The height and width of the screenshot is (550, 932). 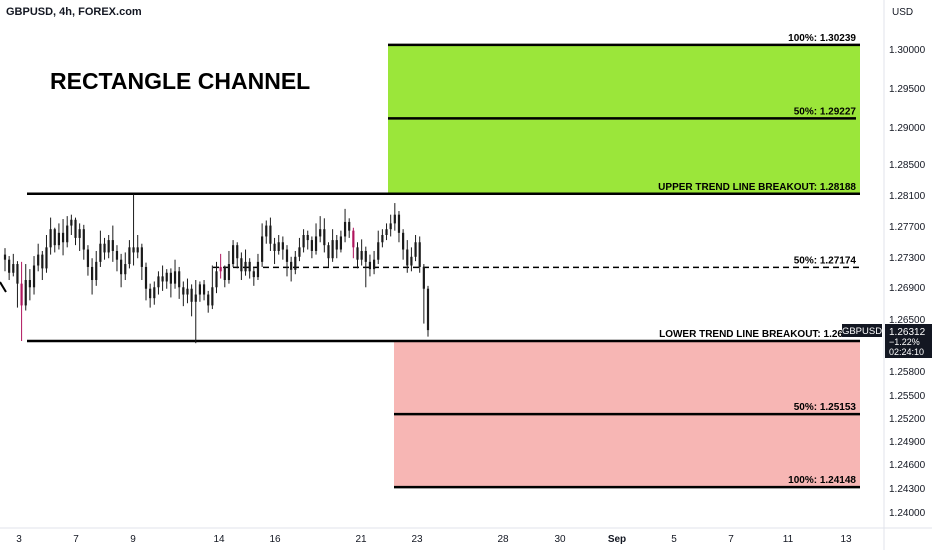 What do you see at coordinates (825, 111) in the screenshot?
I see `upper-50-label: 50%: 1.29227` at bounding box center [825, 111].